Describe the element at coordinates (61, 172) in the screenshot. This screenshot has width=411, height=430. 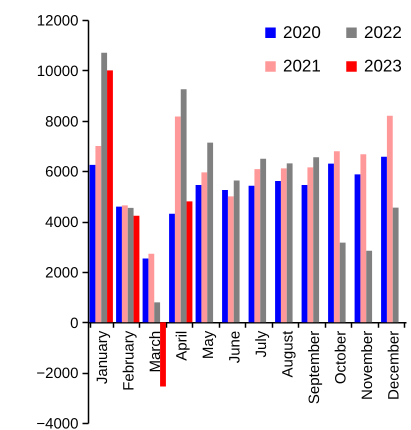
I see `y-tick-label: 6000` at that location.